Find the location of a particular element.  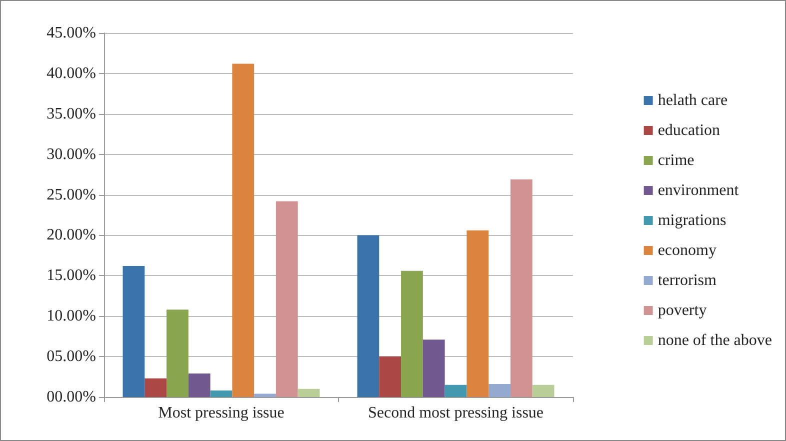

legend-label: none of the above is located at coordinates (715, 340).